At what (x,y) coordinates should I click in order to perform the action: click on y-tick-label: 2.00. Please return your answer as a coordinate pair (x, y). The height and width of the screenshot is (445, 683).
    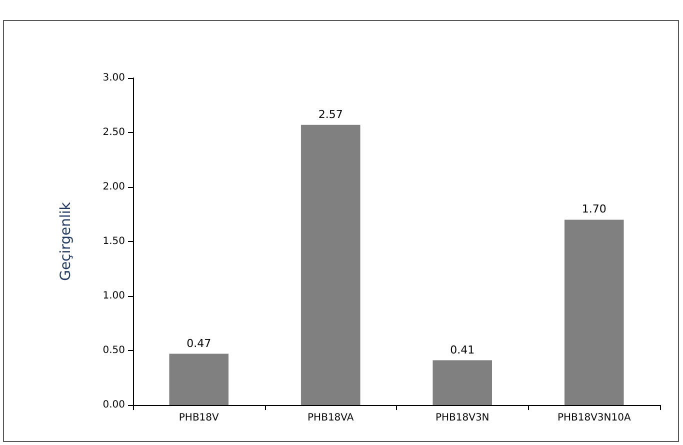
    Looking at the image, I should click on (113, 187).